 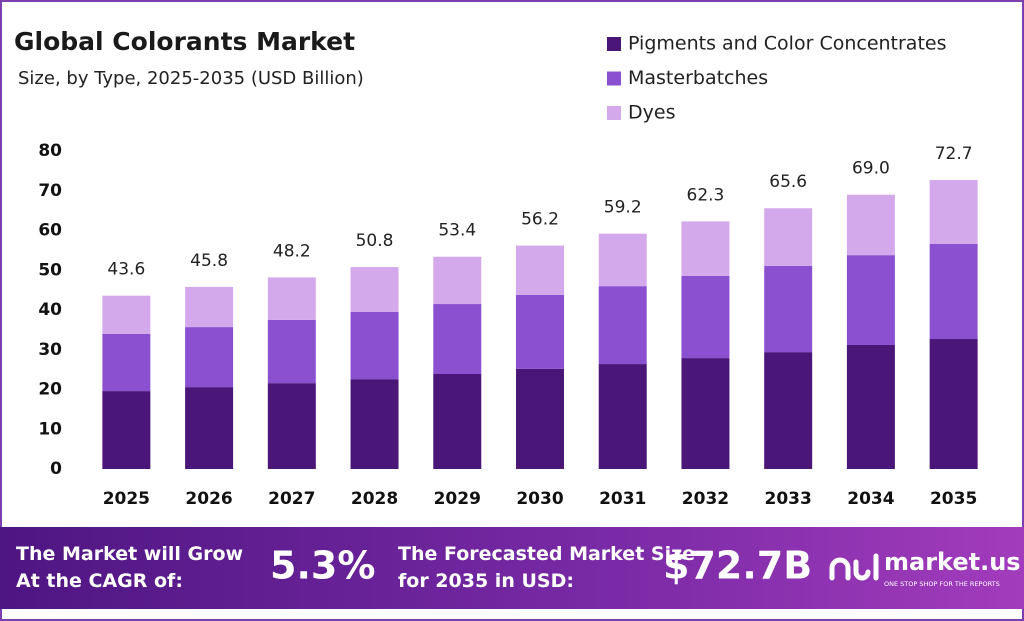 What do you see at coordinates (706, 195) in the screenshot?
I see `total-label: 62.3` at bounding box center [706, 195].